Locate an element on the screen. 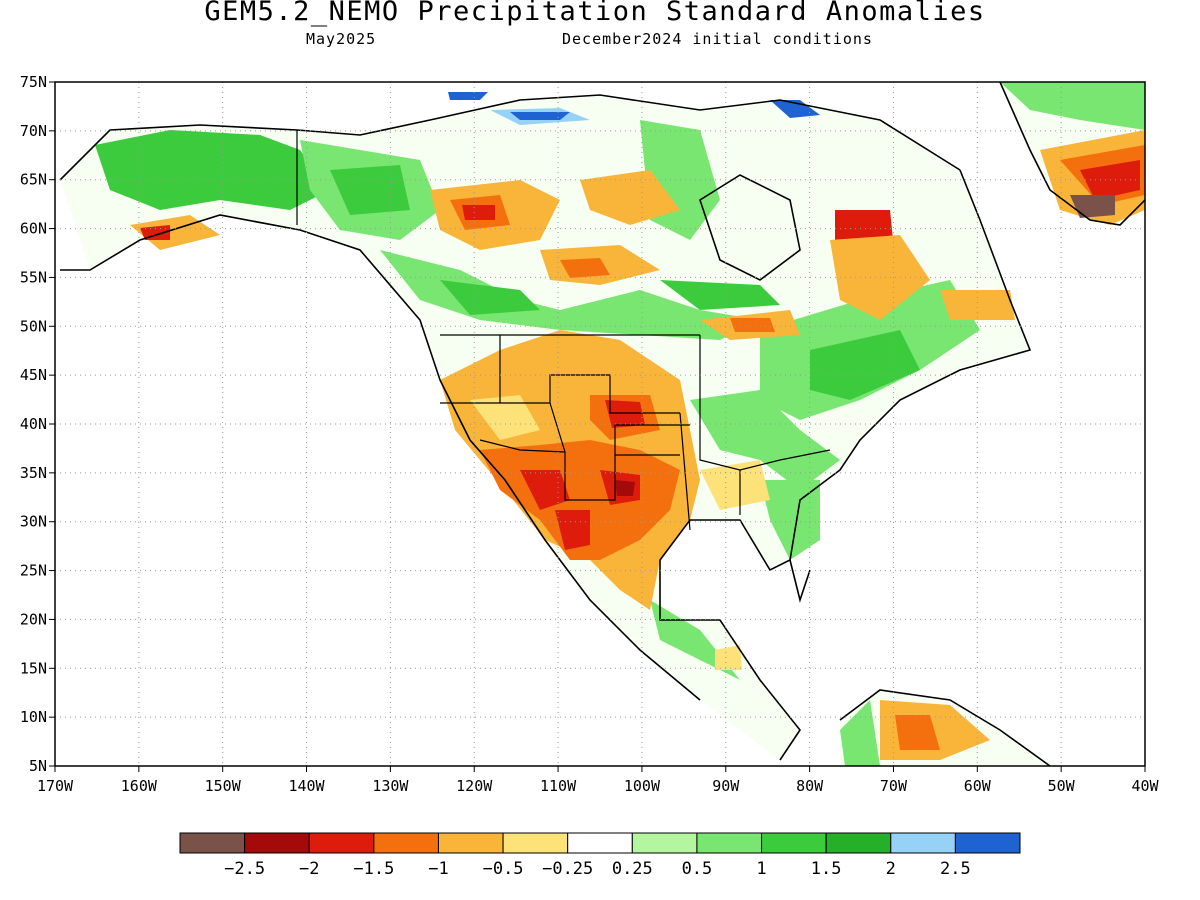  longitude-label: 140W is located at coordinates (306, 786).